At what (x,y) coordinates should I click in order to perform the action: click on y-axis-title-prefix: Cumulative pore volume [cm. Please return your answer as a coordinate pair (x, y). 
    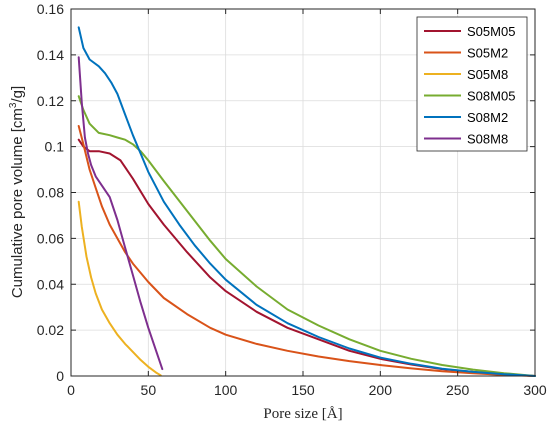
    Looking at the image, I should click on (17, 203).